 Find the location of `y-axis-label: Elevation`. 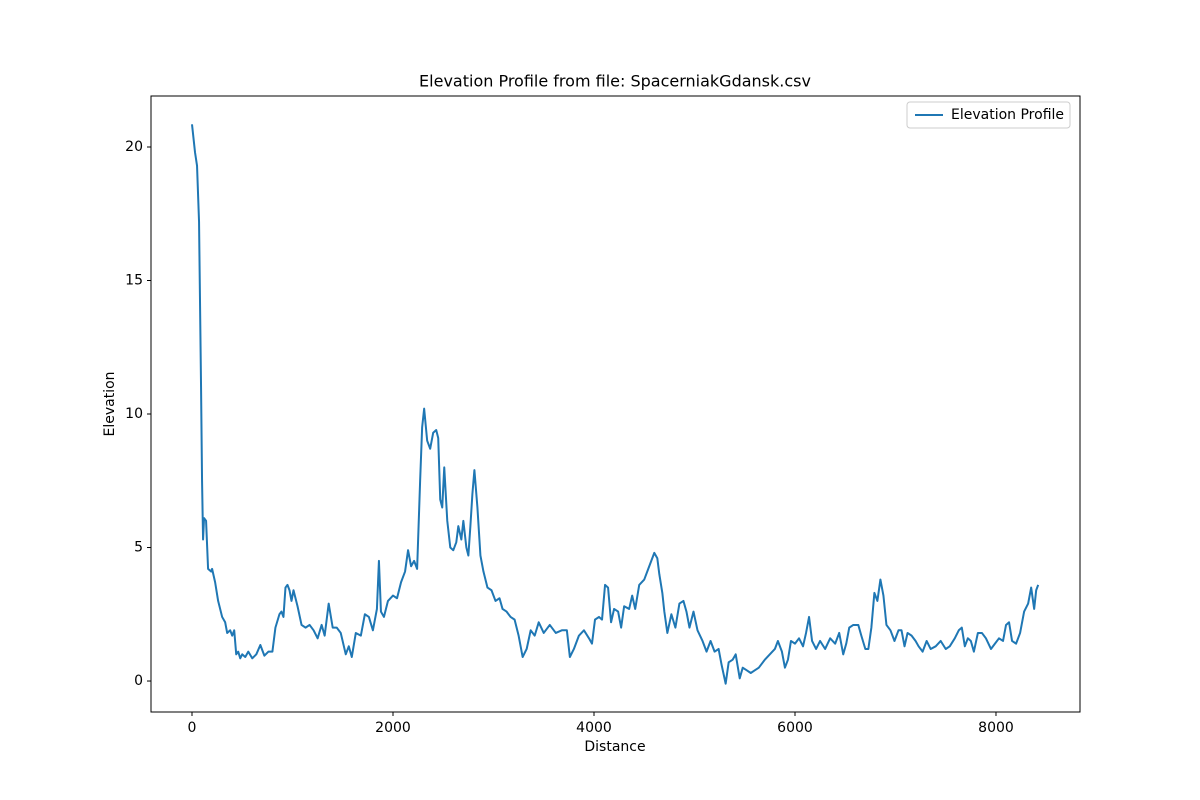

y-axis-label: Elevation is located at coordinates (110, 403).